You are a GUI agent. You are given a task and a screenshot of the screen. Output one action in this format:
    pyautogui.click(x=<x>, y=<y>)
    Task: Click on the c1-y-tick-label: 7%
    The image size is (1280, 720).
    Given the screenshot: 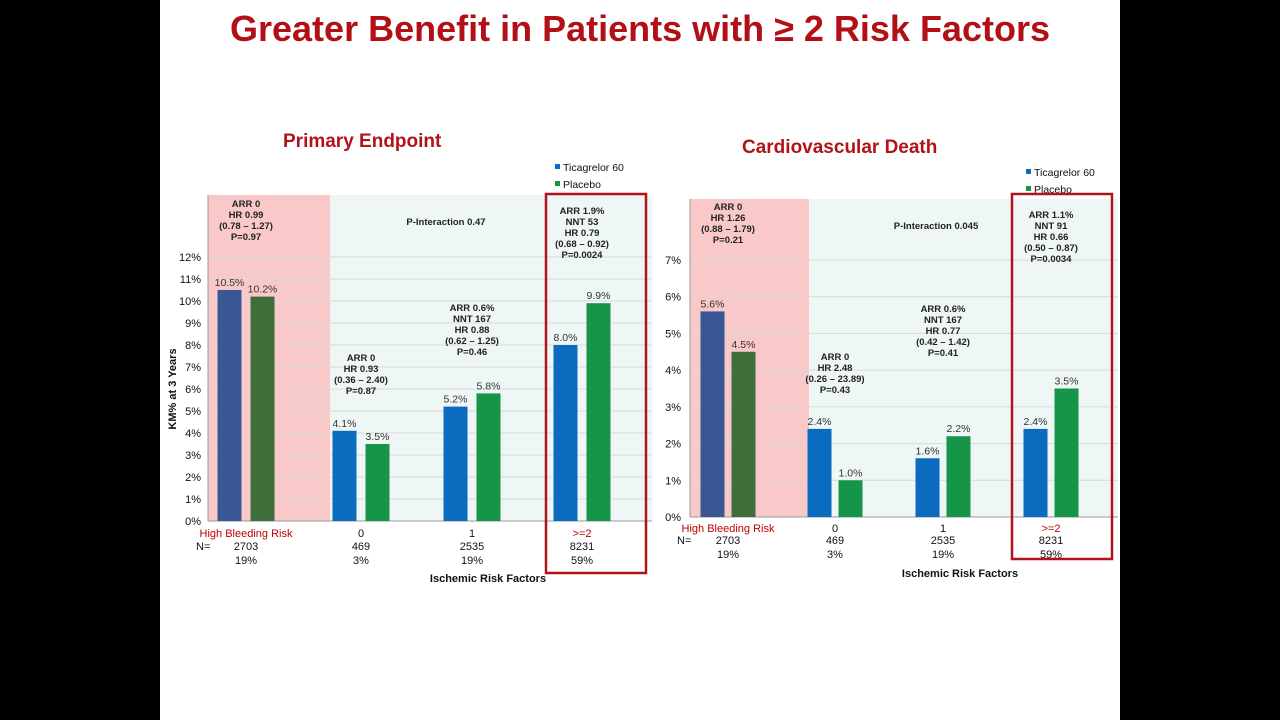 What is the action you would take?
    pyautogui.click(x=673, y=261)
    